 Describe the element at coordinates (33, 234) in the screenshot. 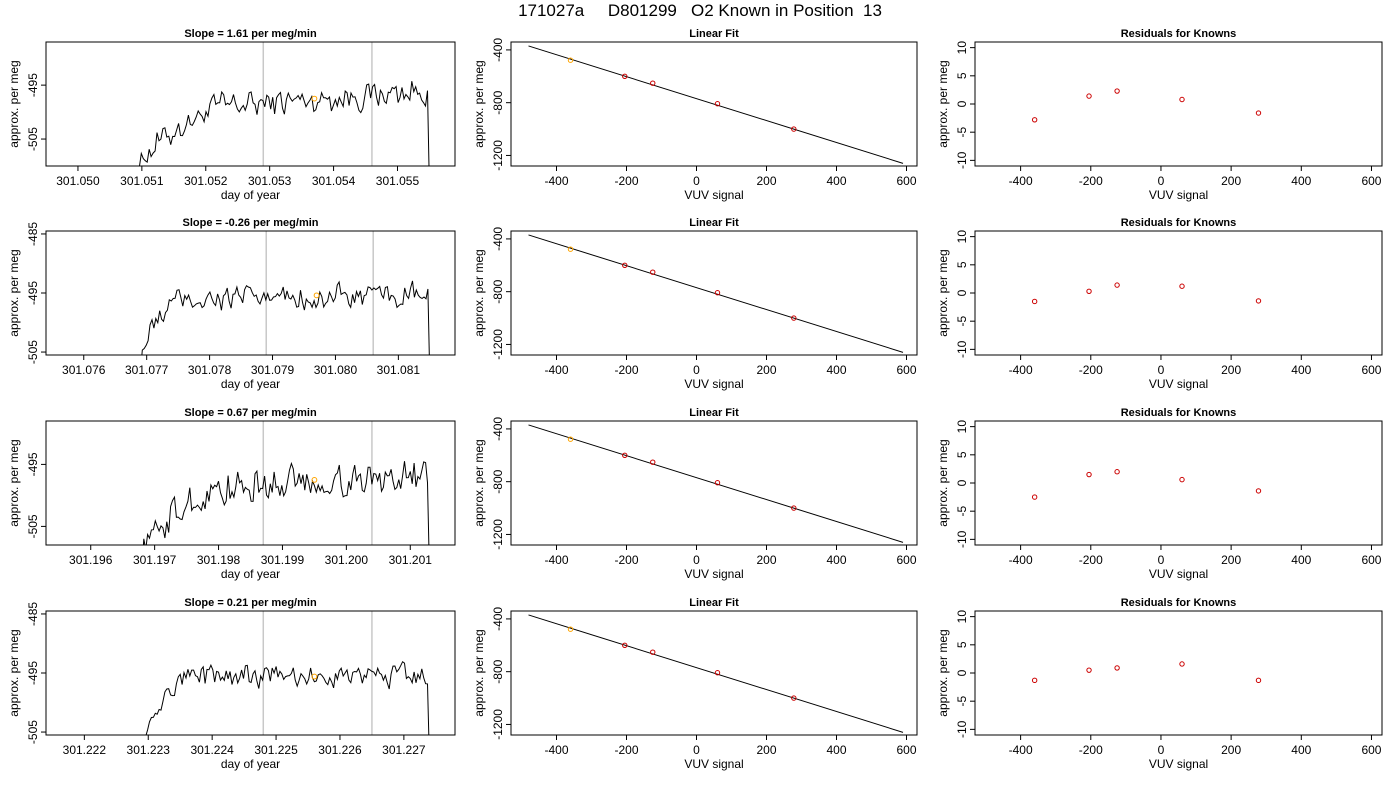

I see `y-tick-label: -485` at that location.